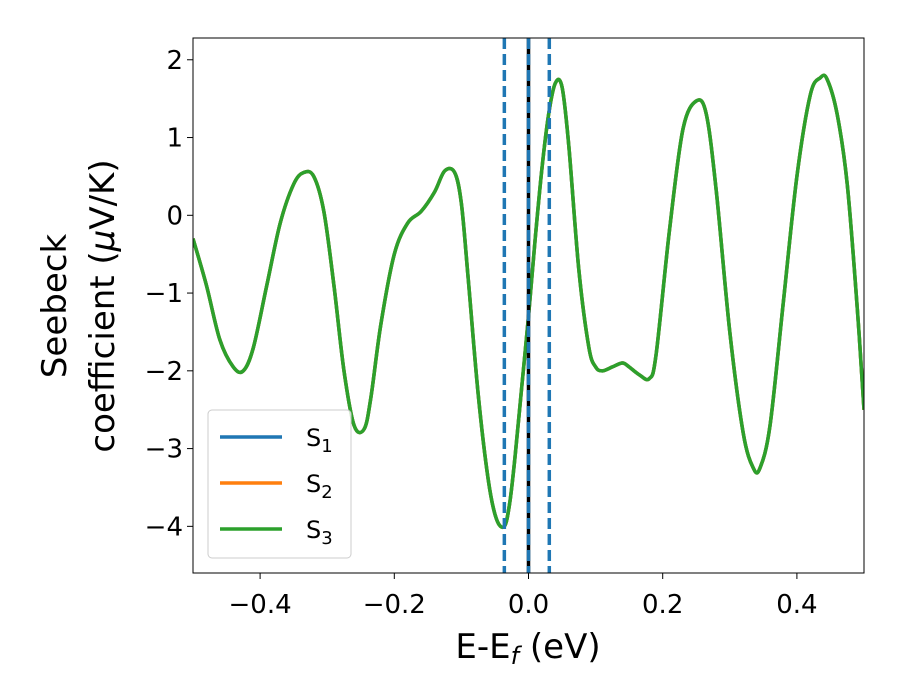 The image size is (900, 700). I want to click on legend-label-s3: S3, so click(319, 532).